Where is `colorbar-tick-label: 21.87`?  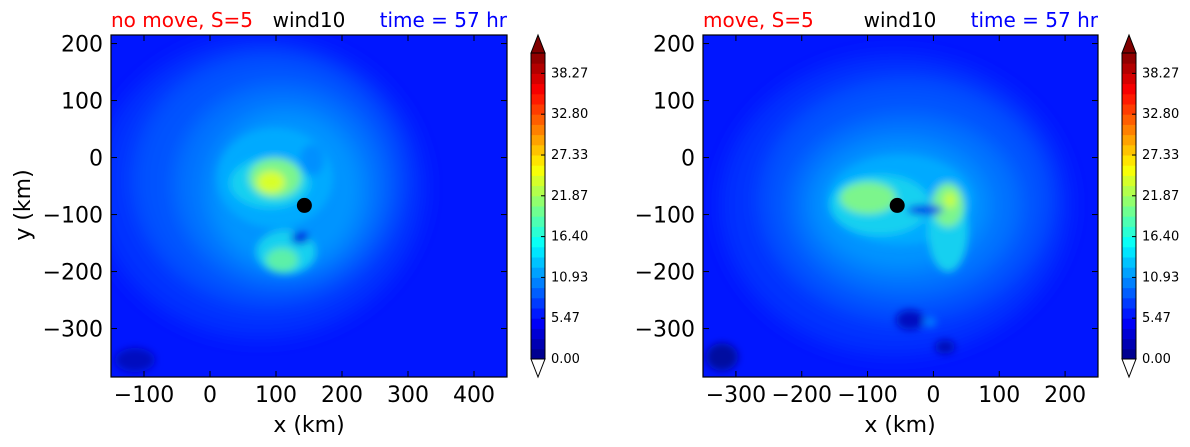
colorbar-tick-label: 21.87 is located at coordinates (1160, 196).